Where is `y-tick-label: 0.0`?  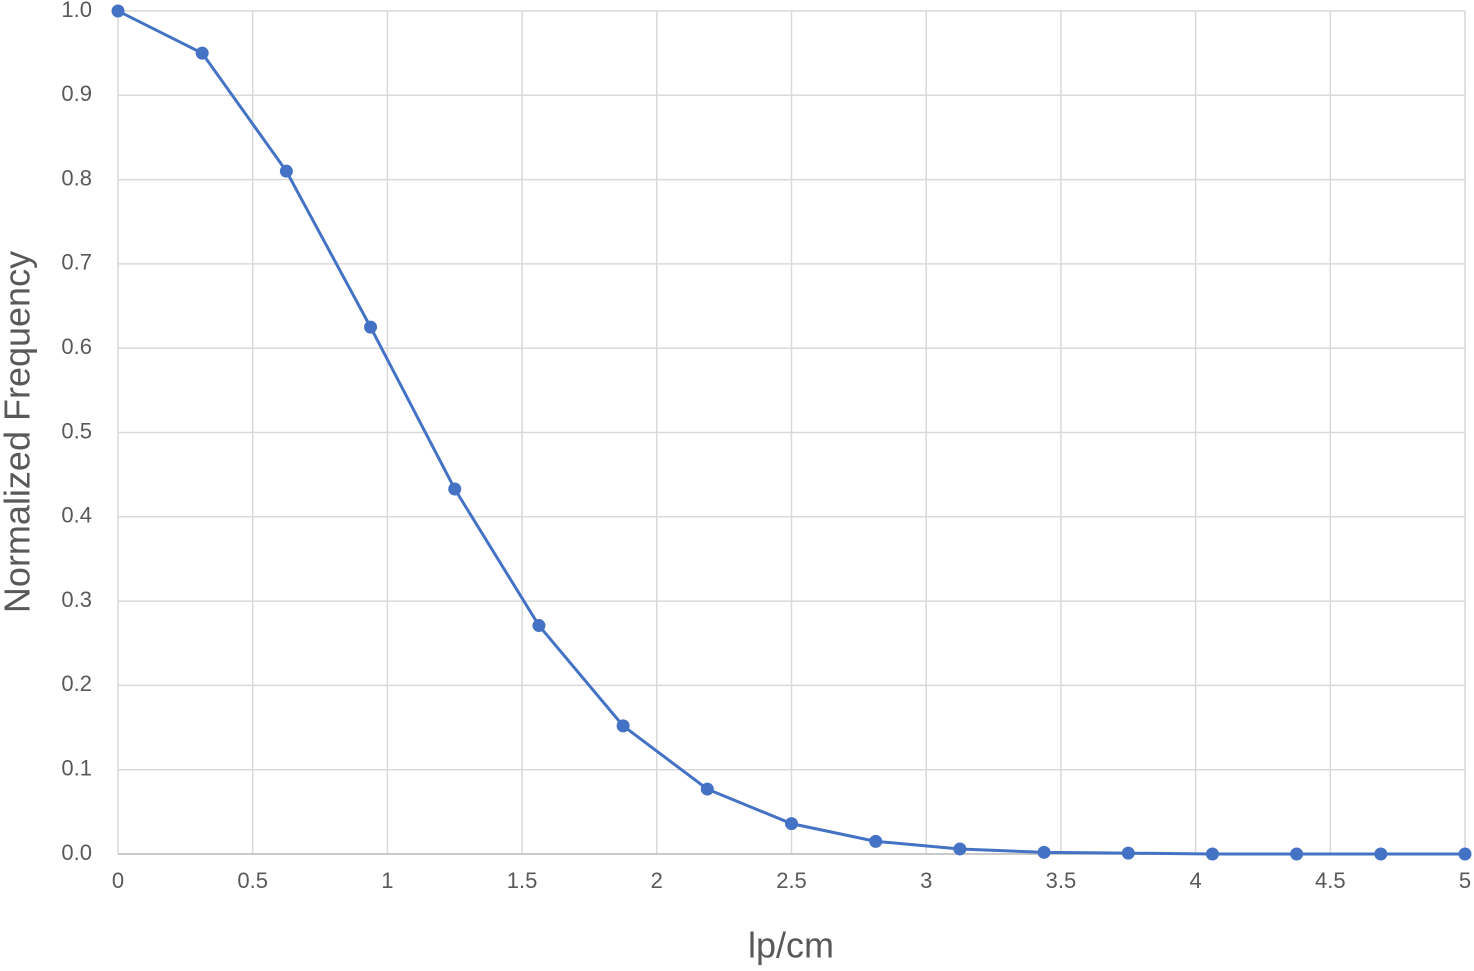 y-tick-label: 0.0 is located at coordinates (76, 852).